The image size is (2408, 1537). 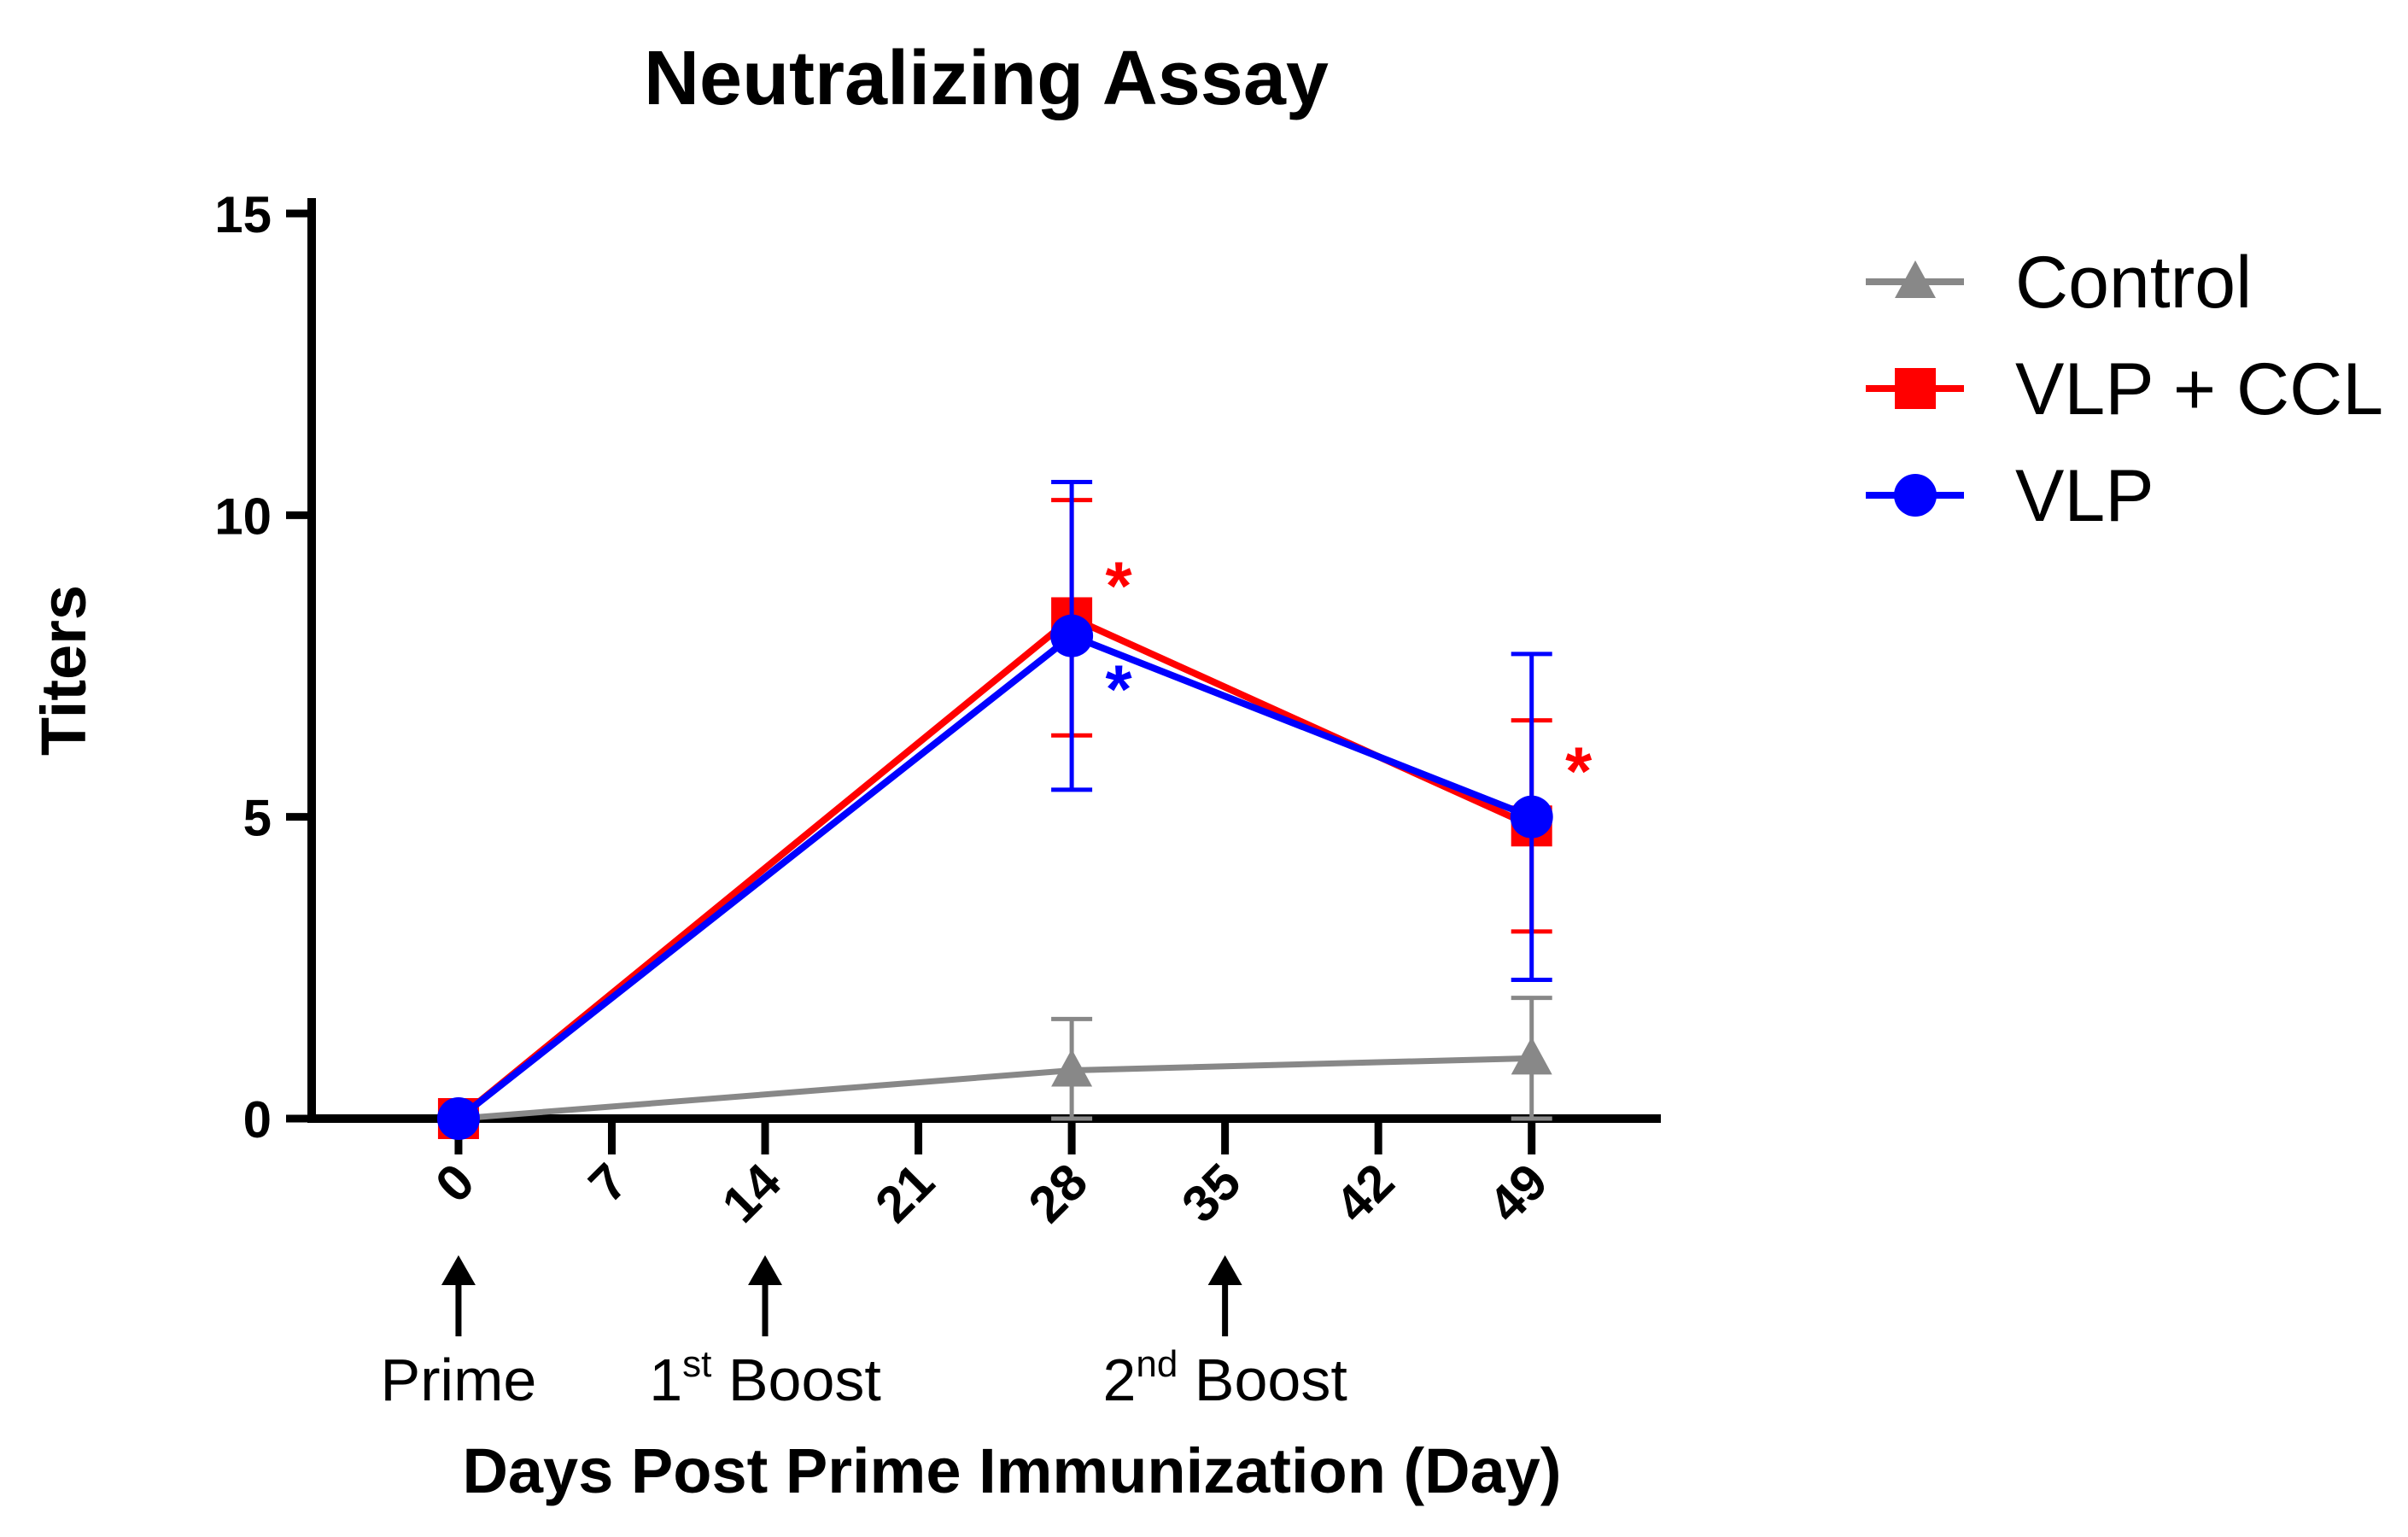 I want to click on x-tick-label: 42, so click(x=1365, y=1193).